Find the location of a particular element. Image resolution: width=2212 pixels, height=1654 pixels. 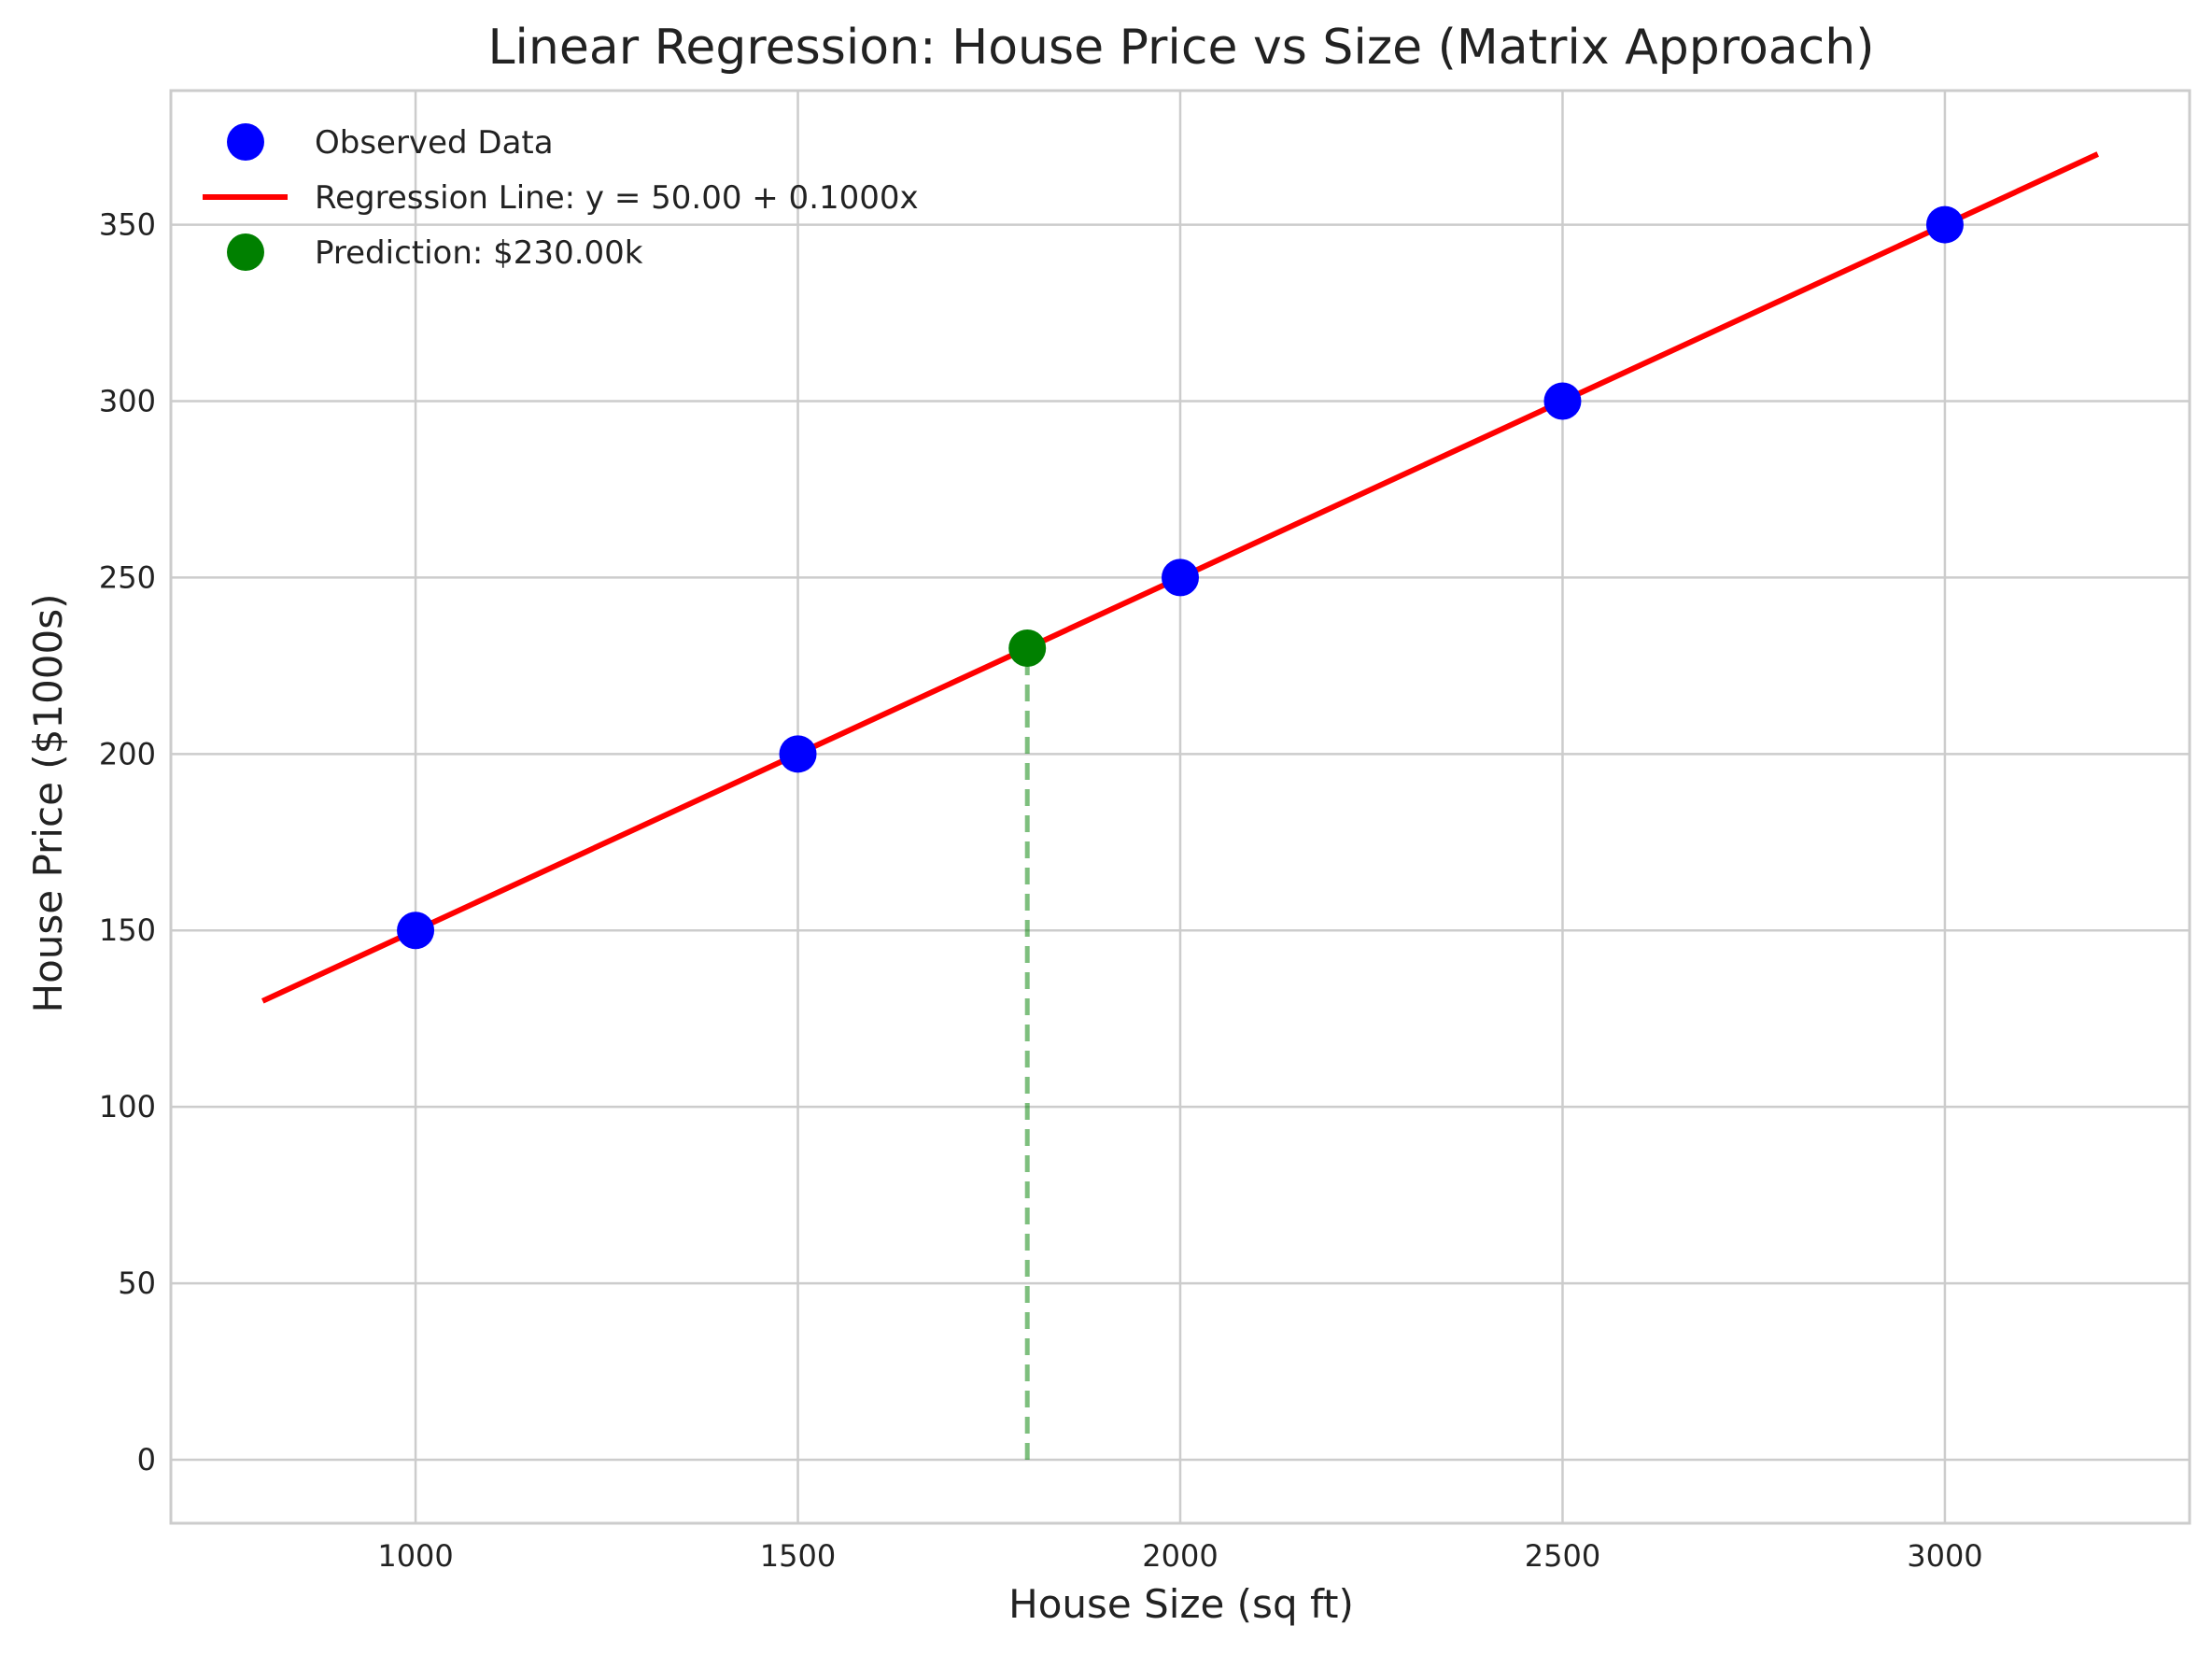

y-tick-label: 0 is located at coordinates (146, 1459).